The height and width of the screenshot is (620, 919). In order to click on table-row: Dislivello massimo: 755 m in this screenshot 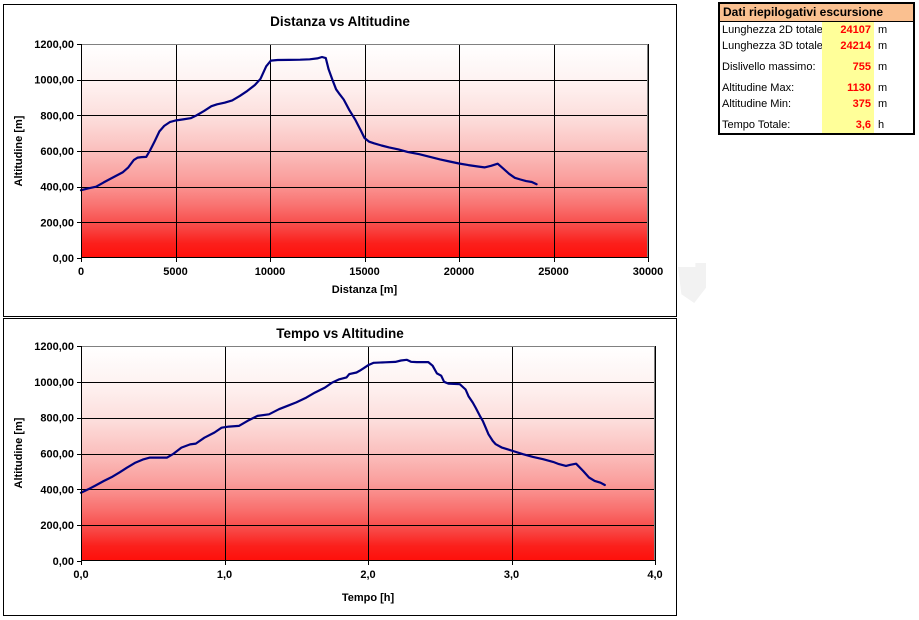, I will do `click(816, 67)`.